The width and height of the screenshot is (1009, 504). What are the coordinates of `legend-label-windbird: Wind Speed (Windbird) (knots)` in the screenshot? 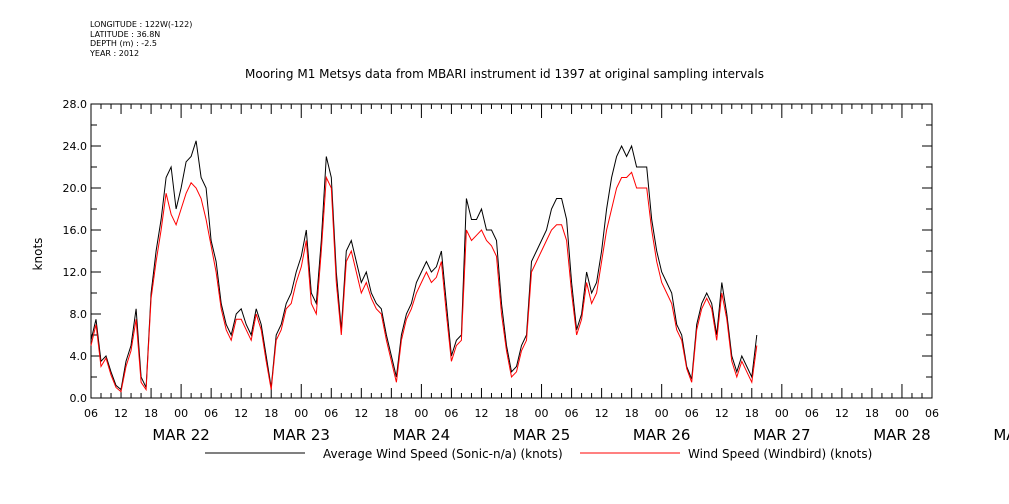 It's located at (780, 454).